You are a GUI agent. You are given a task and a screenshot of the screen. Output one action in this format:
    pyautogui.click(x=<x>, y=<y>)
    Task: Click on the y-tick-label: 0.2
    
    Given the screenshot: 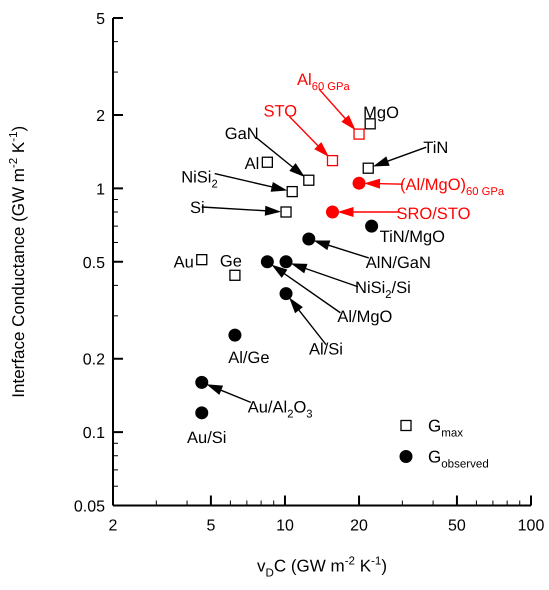 What is the action you would take?
    pyautogui.click(x=94, y=360)
    